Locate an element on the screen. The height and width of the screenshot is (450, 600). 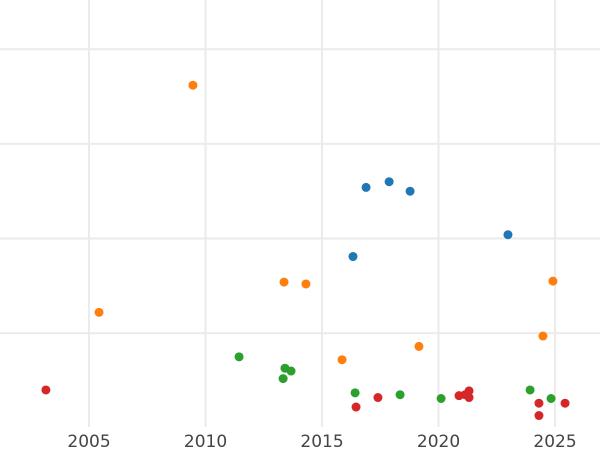
x-axis-ticks: 2005 2010 2015 2020 2025 is located at coordinates (321, 441).